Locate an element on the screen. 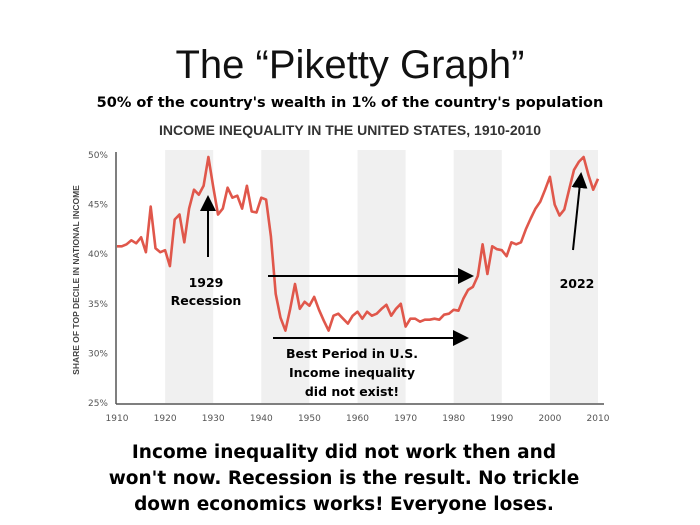 The height and width of the screenshot is (525, 700). x-tick-label: 2000 is located at coordinates (549, 419).